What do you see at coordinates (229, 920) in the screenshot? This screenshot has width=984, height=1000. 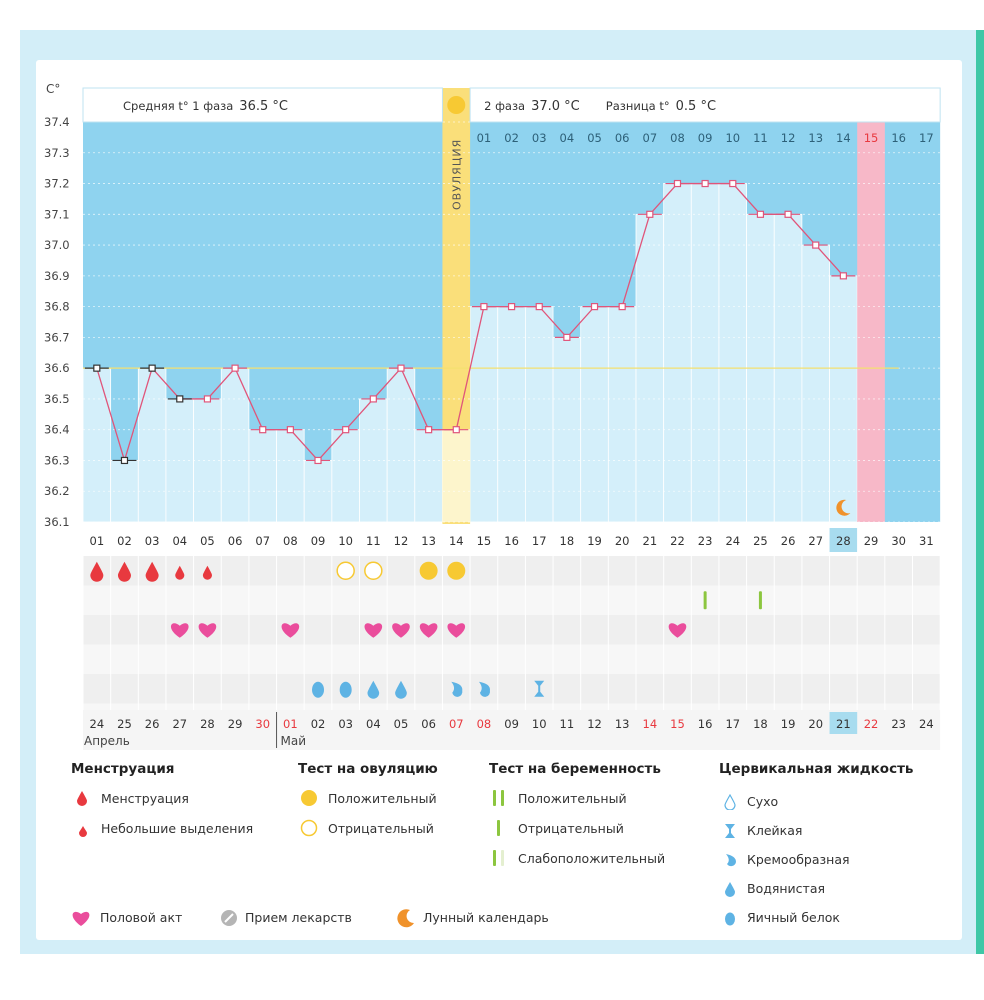 I see `pill-icon` at bounding box center [229, 920].